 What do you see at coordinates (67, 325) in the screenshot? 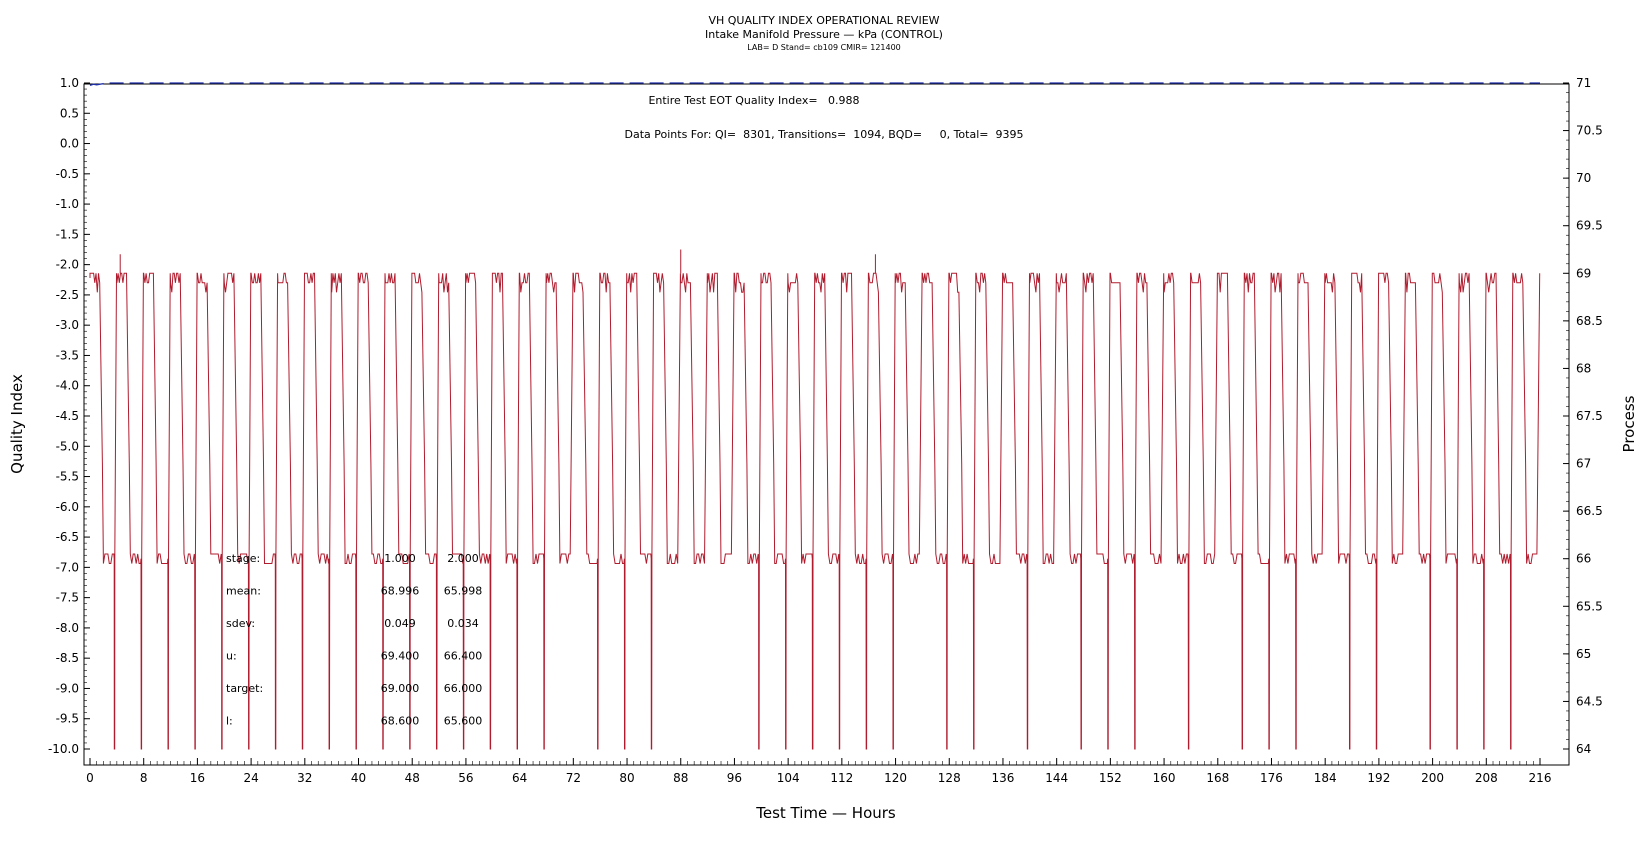
I see `left-tick-label: -3.0` at bounding box center [67, 325].